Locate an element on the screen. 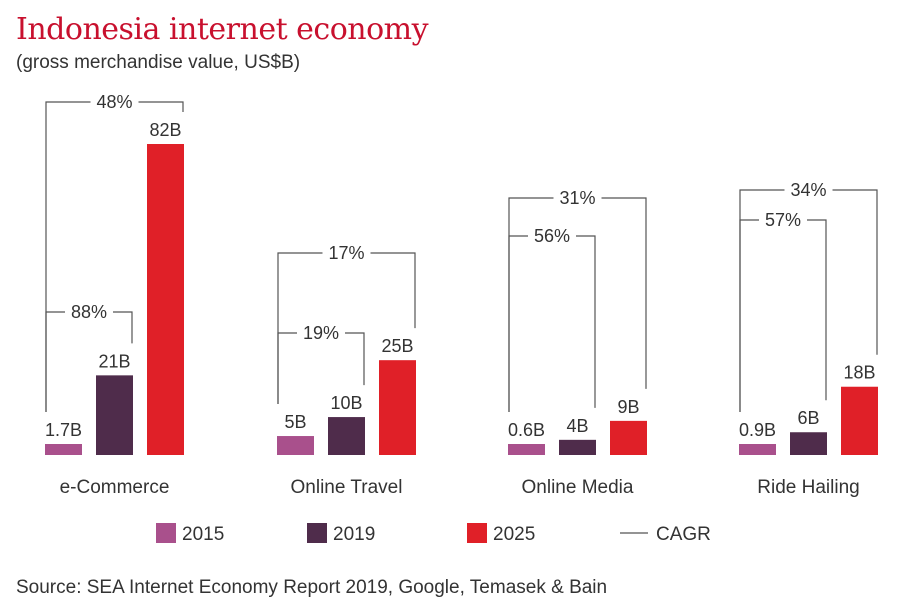  bar-ride-hailing-2025 is located at coordinates (859, 420).